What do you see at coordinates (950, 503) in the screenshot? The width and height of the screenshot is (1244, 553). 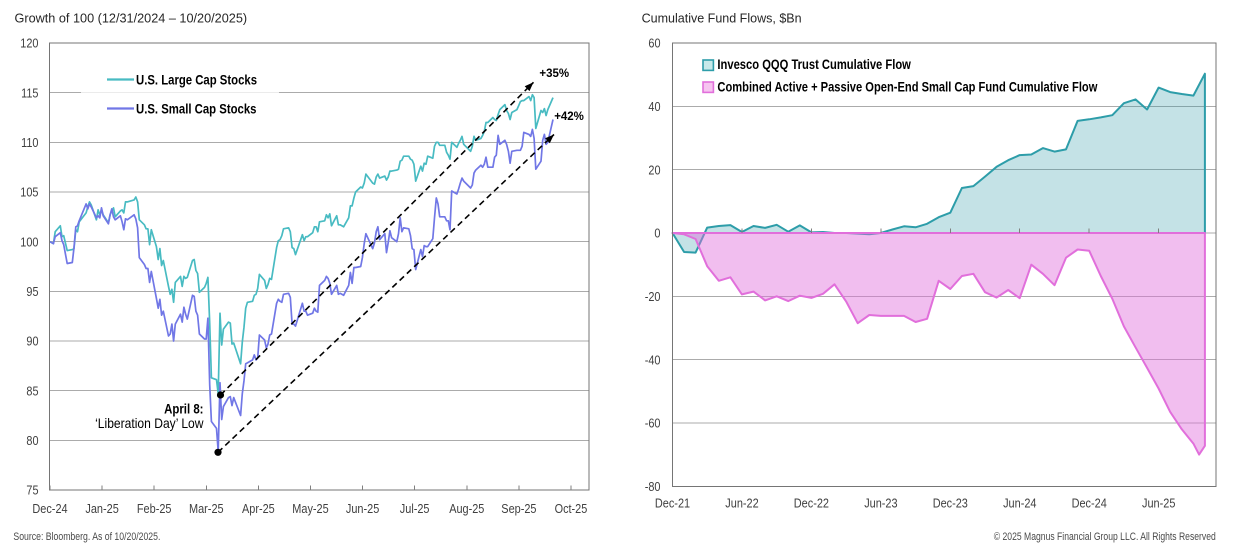 I see `svg-text: Dec-23` at bounding box center [950, 503].